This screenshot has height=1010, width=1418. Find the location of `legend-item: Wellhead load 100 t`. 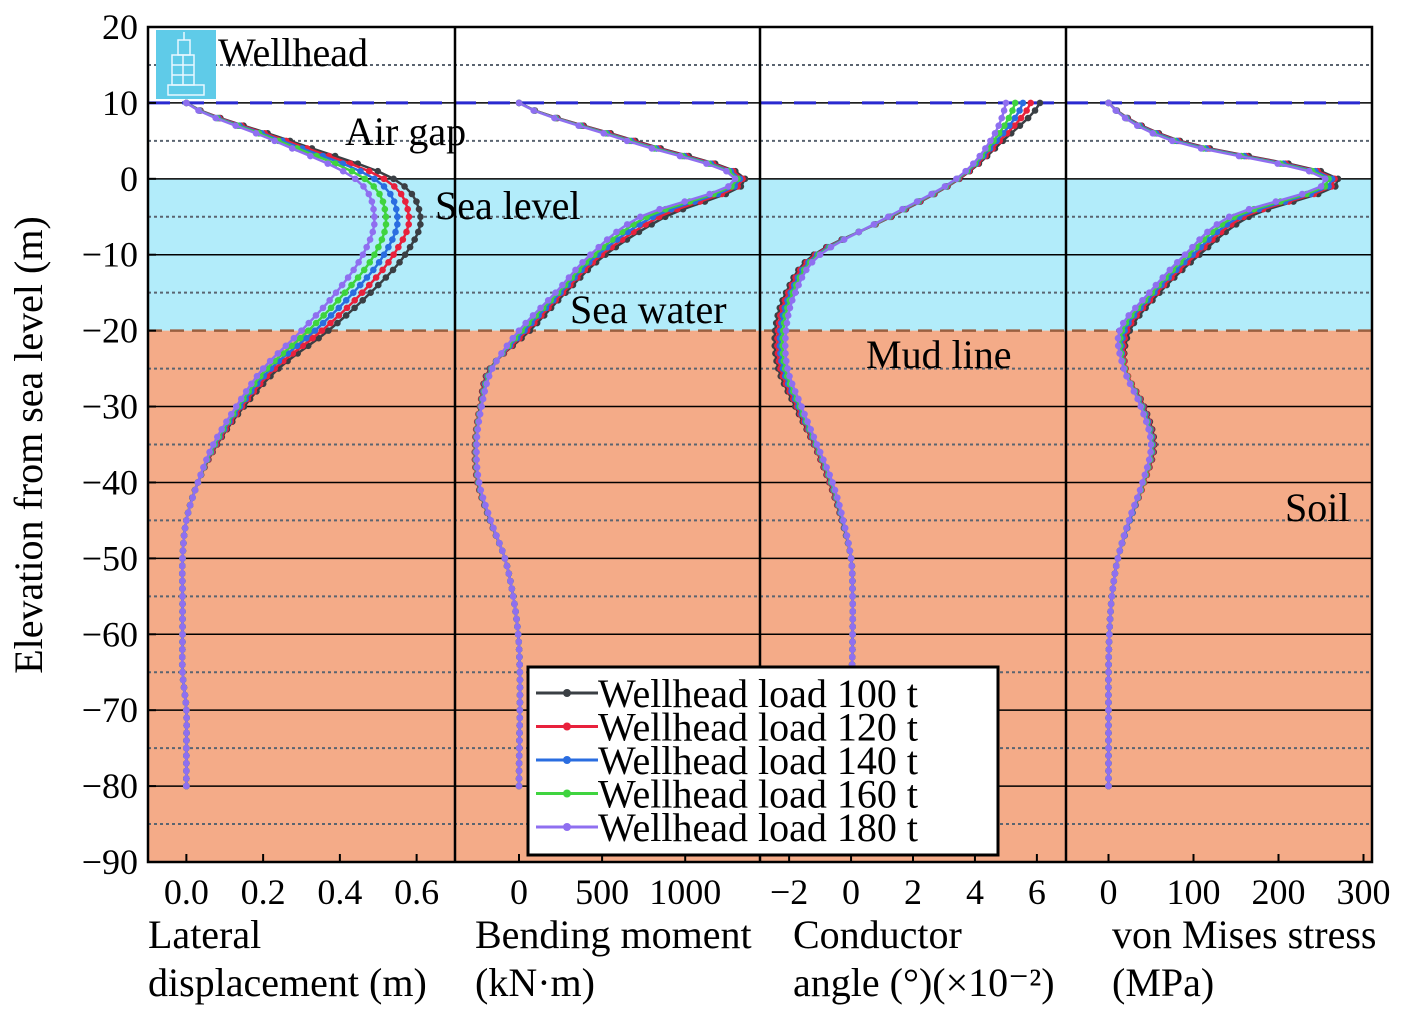

legend-item: Wellhead load 100 t is located at coordinates (727, 693).